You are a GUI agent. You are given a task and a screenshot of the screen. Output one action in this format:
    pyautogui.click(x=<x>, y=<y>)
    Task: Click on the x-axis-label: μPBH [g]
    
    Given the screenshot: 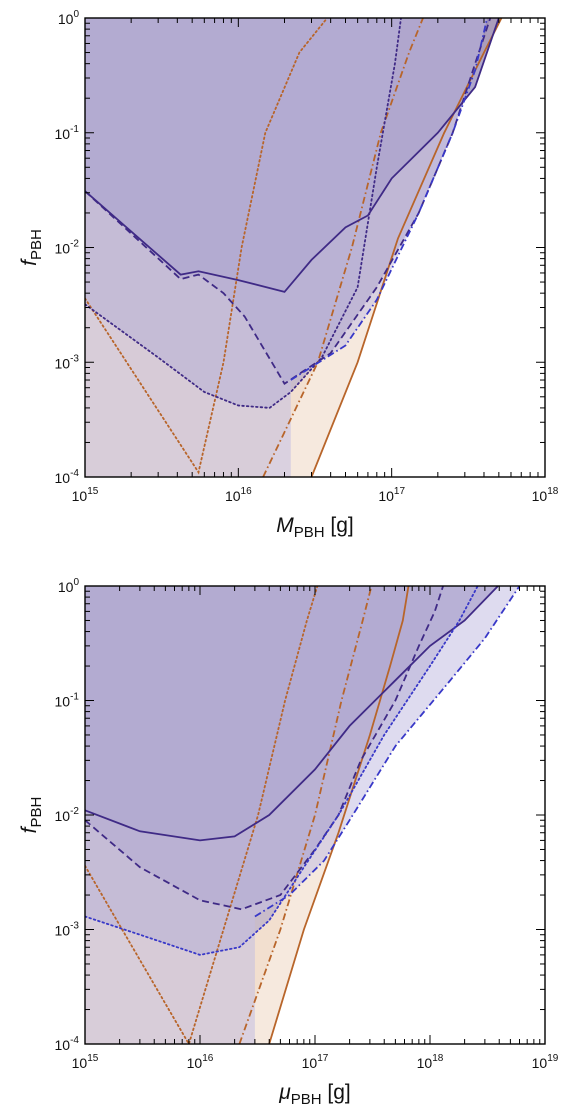 What is the action you would take?
    pyautogui.click(x=314, y=1092)
    